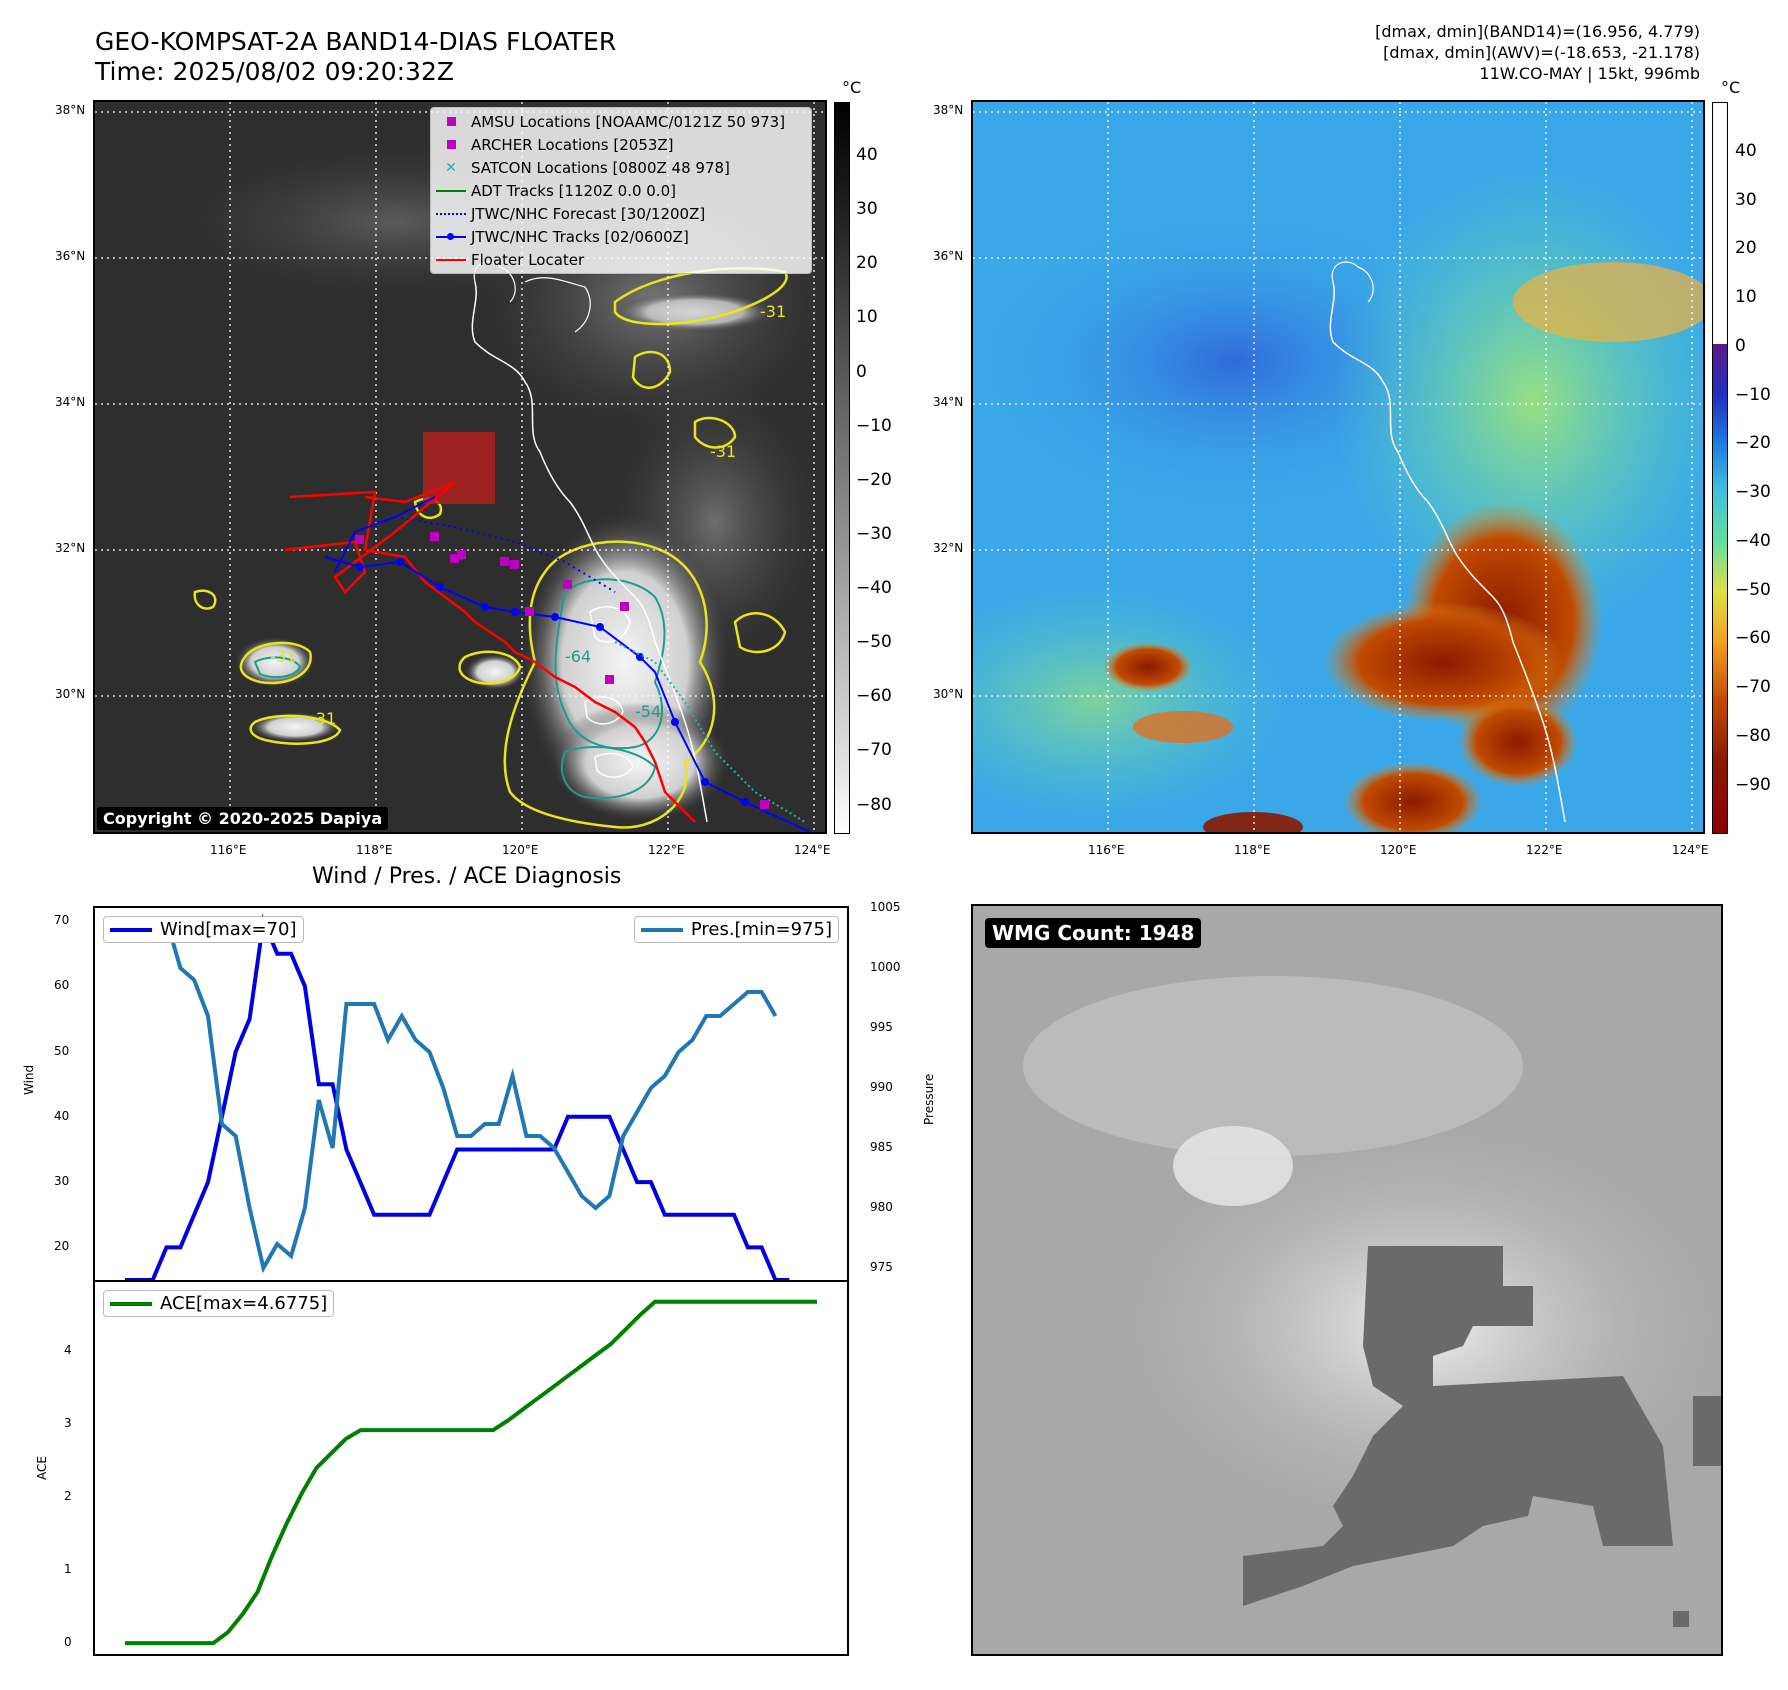  I want to click on colorbar-unit-right: °C, so click(1731, 87).